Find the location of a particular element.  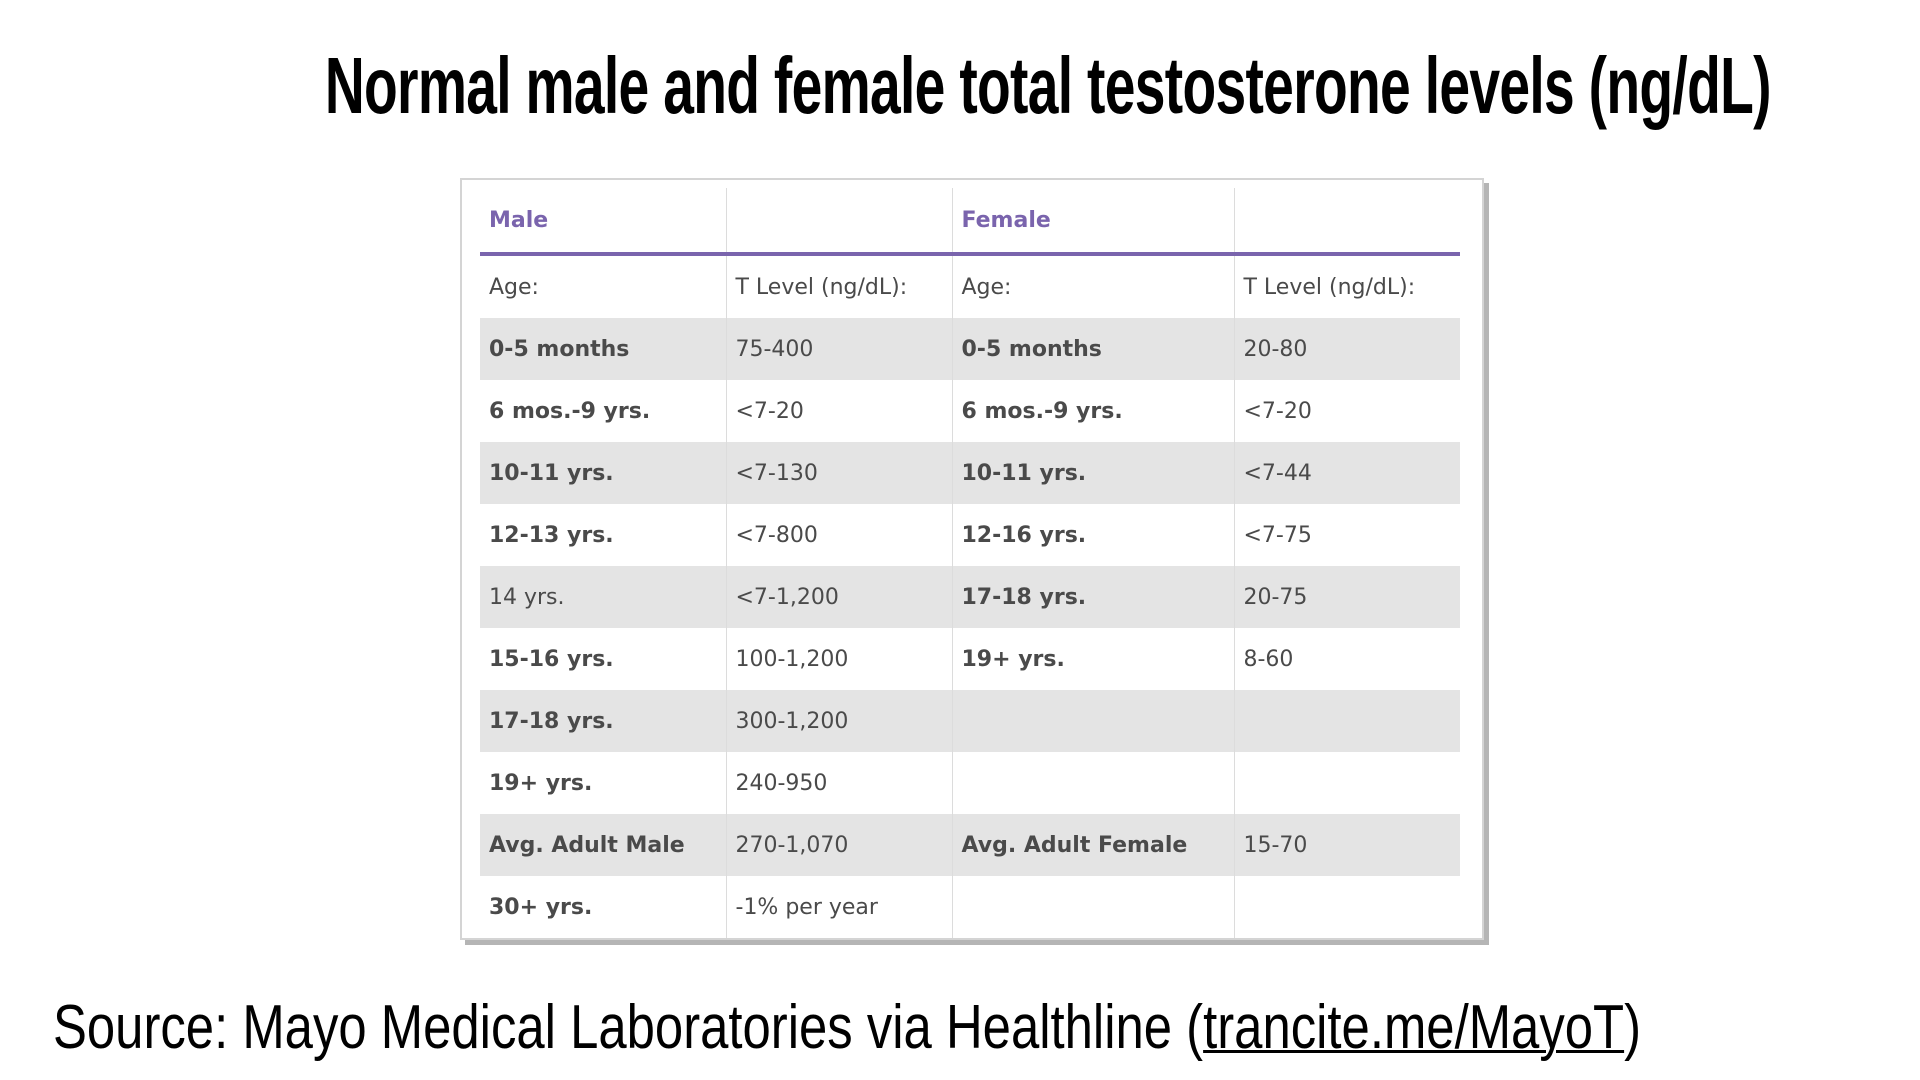

header-cell: Female is located at coordinates (1092, 222).